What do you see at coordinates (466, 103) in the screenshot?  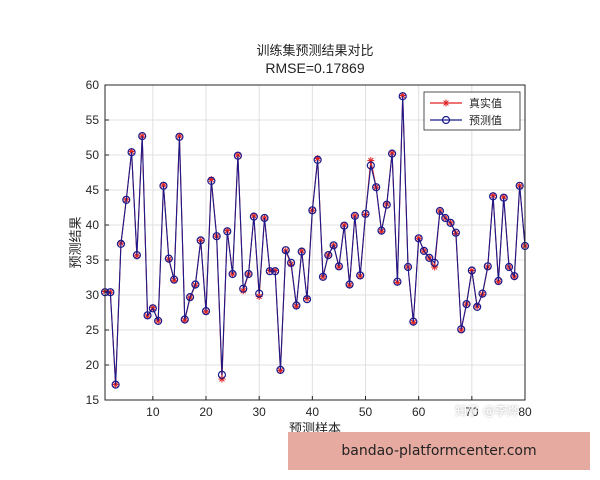 I see `legend-entry-1: 真实值` at bounding box center [466, 103].